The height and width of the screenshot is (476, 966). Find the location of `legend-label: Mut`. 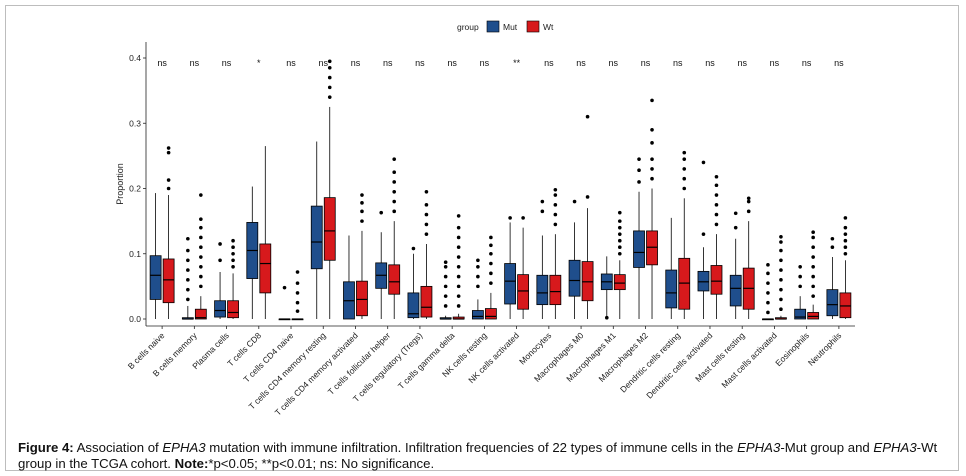

legend-label: Mut is located at coordinates (510, 27).